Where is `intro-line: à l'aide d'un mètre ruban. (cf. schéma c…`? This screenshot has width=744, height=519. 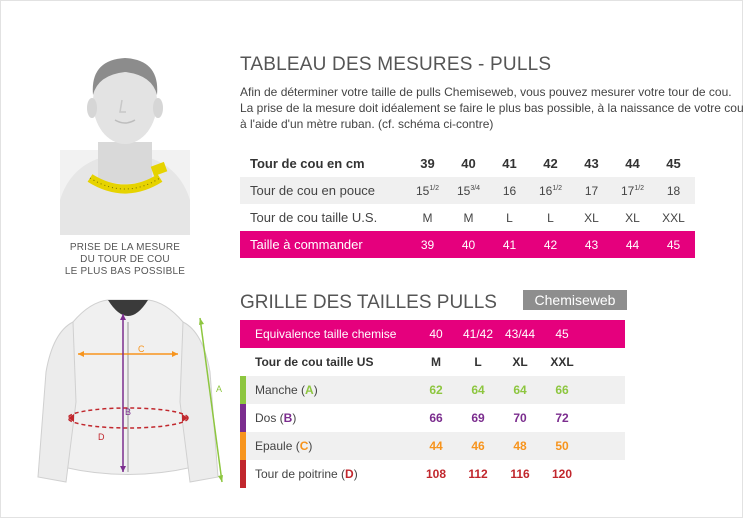 intro-line: à l'aide d'un mètre ruban. (cf. schéma c… is located at coordinates (367, 124).